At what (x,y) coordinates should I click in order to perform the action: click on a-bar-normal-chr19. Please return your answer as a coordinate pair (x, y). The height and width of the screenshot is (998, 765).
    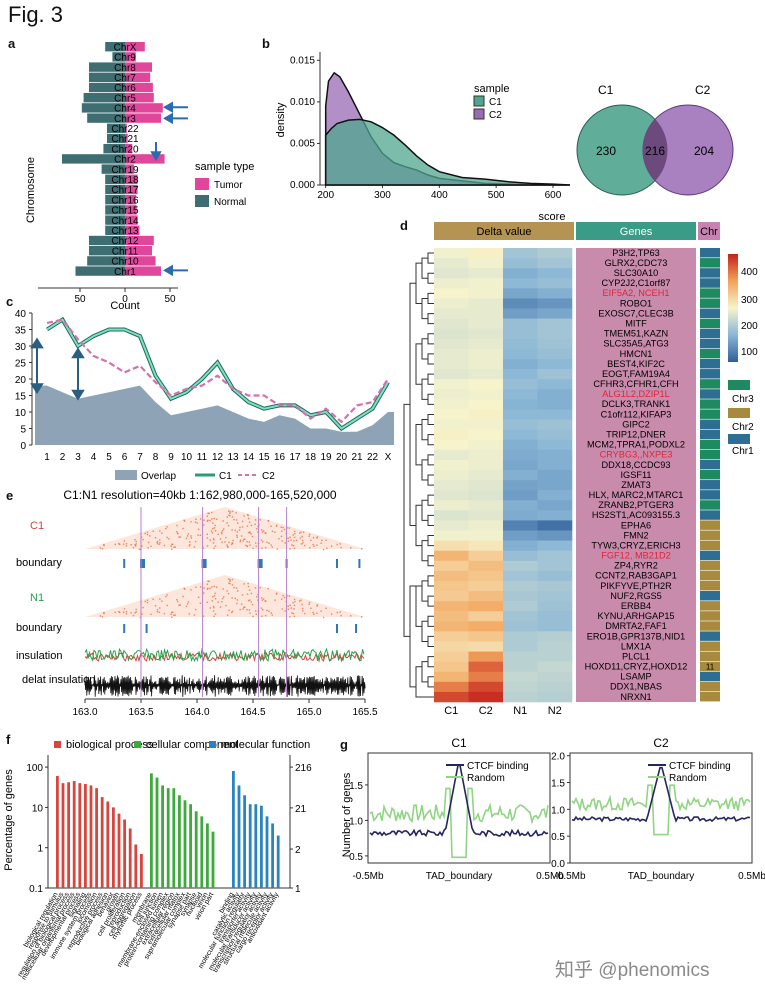
    Looking at the image, I should click on (113, 169).